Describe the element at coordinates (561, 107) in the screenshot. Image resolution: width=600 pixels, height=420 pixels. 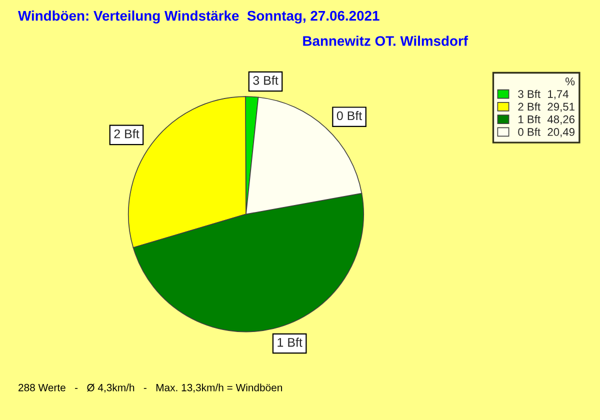
I see `data-label: 29,51` at that location.